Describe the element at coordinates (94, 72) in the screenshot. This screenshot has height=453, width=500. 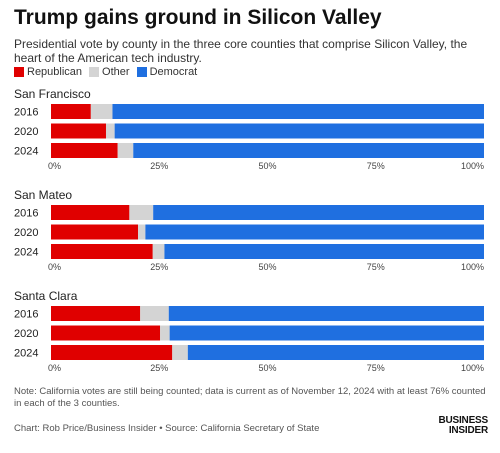
I see `legend-swatch-other` at that location.